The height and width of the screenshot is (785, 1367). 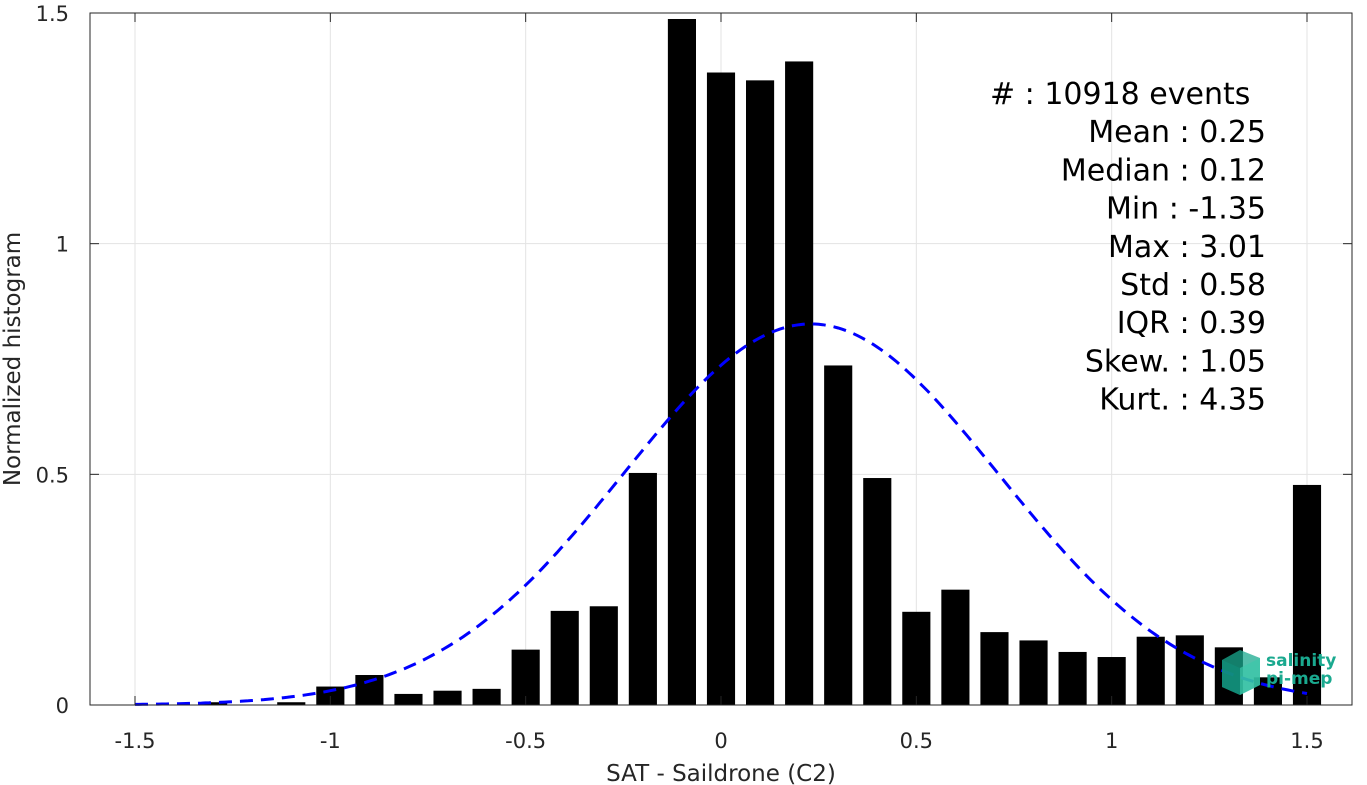 What do you see at coordinates (1193, 285) in the screenshot?
I see `stat-line: Std : 0.58` at bounding box center [1193, 285].